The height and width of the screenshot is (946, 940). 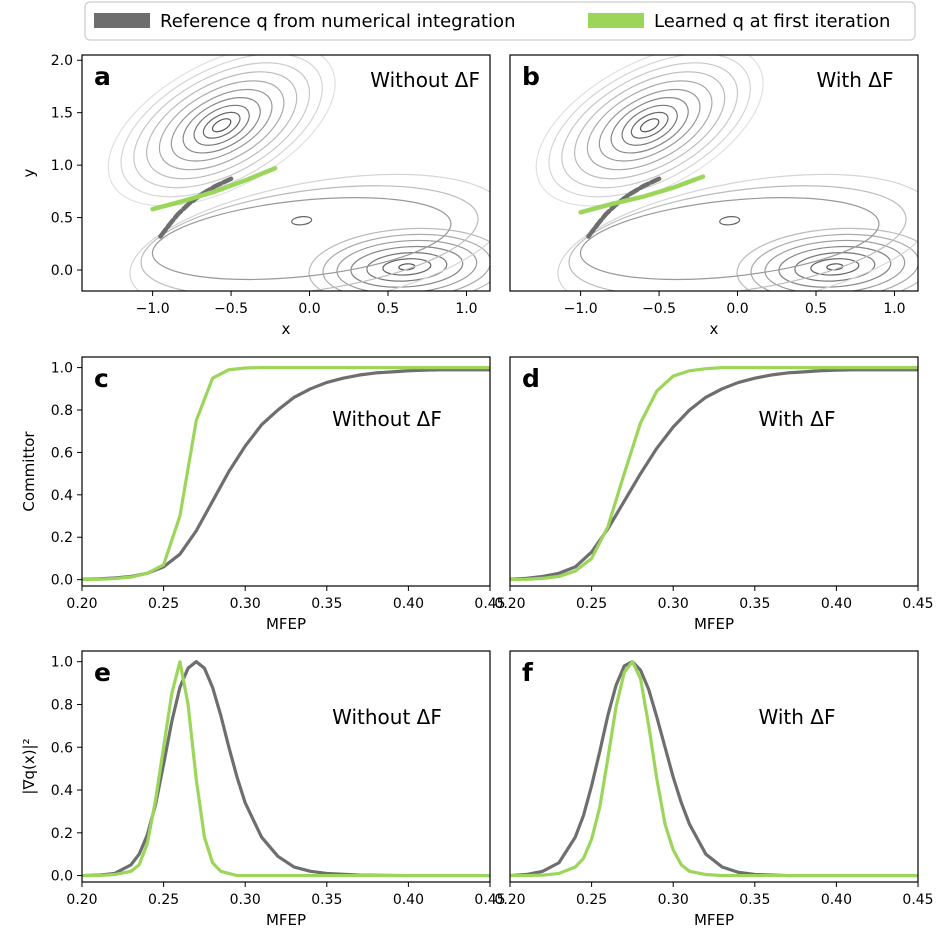 What do you see at coordinates (659, 309) in the screenshot?
I see `x-tick-label: −0.5` at bounding box center [659, 309].